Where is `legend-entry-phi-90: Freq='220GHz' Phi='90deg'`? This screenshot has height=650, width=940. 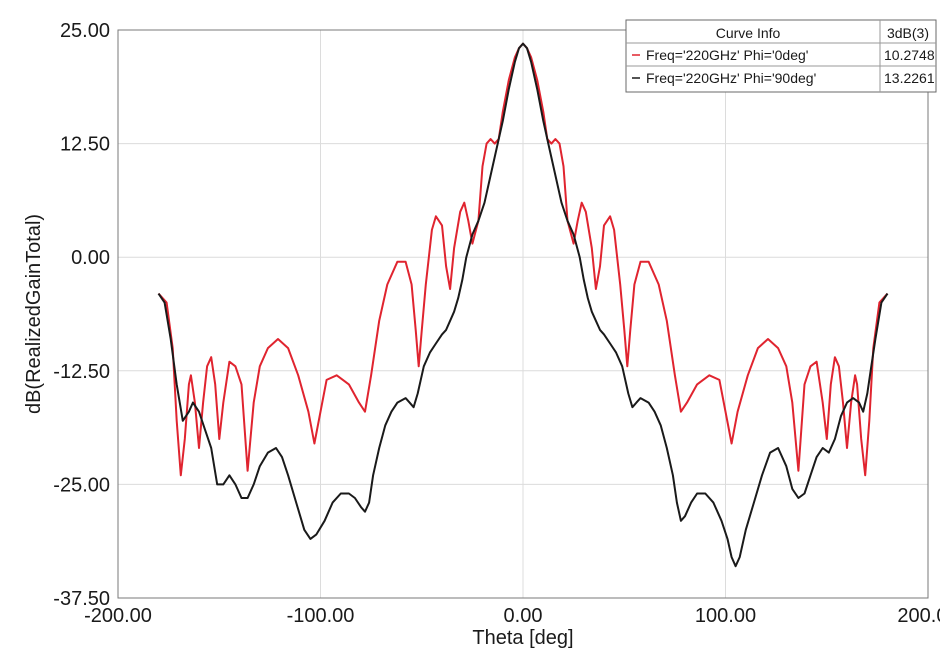 legend-entry-phi-90: Freq='220GHz' Phi='90deg' is located at coordinates (731, 78).